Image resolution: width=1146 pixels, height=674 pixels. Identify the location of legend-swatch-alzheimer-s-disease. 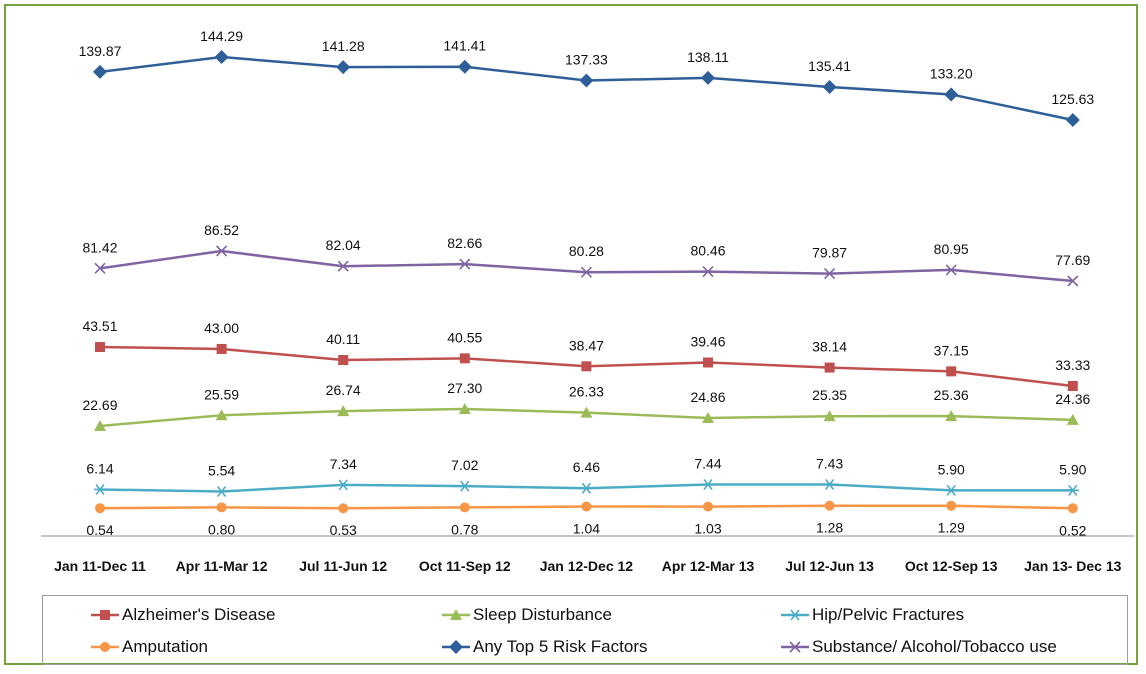
(105, 615).